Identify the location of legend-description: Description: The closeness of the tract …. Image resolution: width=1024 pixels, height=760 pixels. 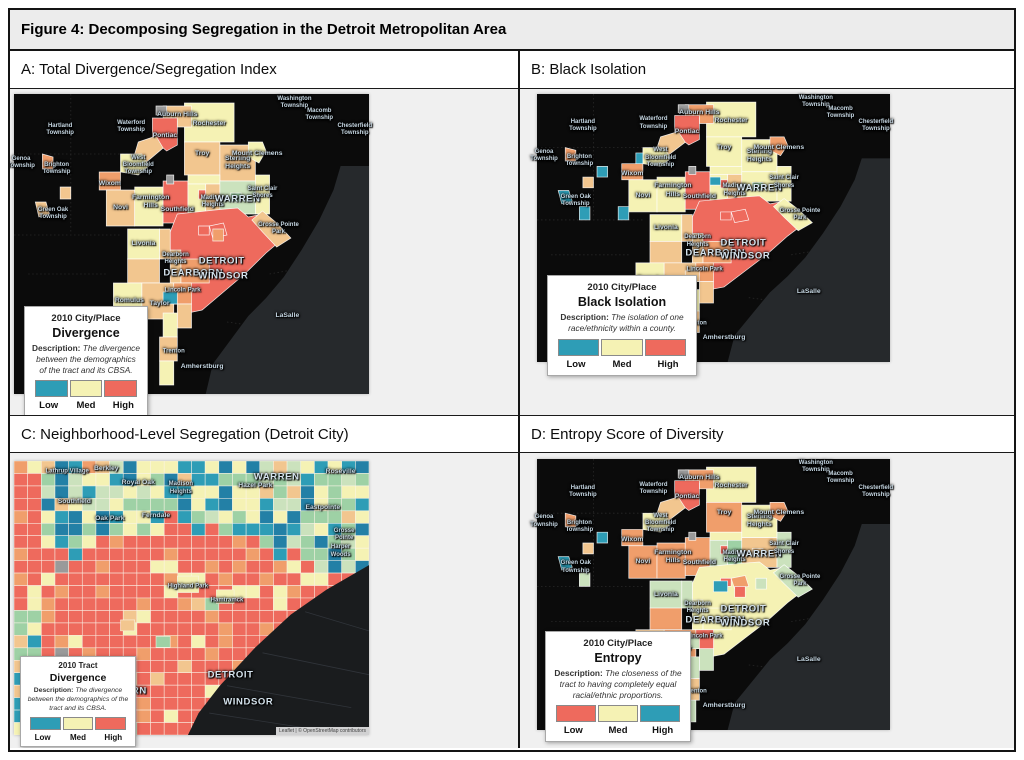
(618, 684).